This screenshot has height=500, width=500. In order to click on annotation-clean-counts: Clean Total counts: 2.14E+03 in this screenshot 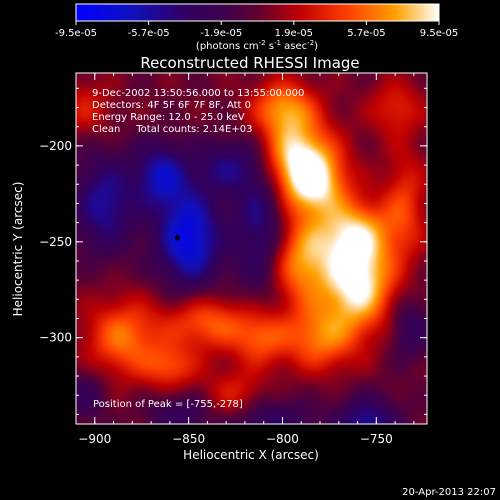, I will do `click(172, 129)`.